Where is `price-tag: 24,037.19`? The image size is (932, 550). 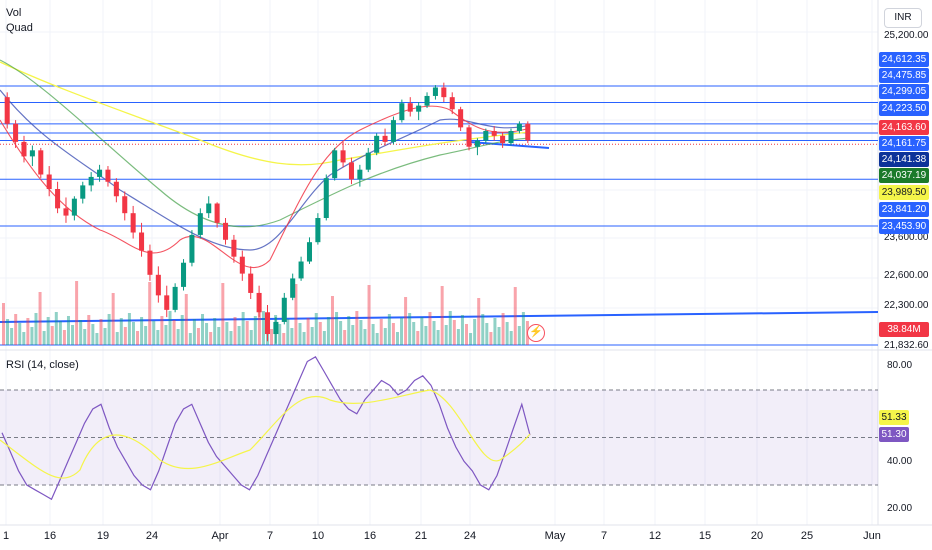 price-tag: 24,037.19 is located at coordinates (904, 175).